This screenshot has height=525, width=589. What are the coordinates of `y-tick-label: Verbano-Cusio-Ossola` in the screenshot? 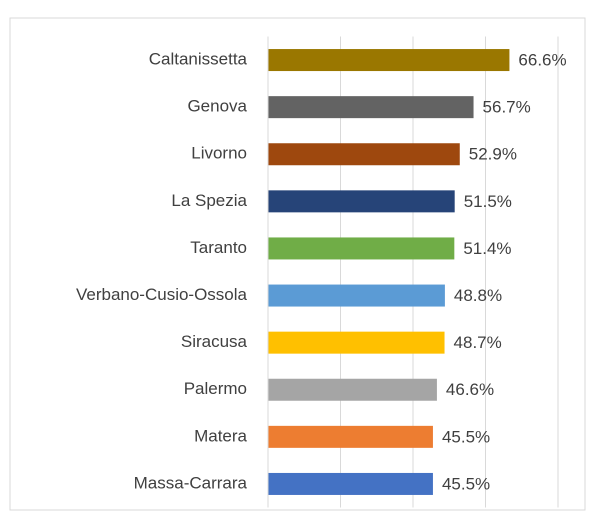 It's located at (162, 294).